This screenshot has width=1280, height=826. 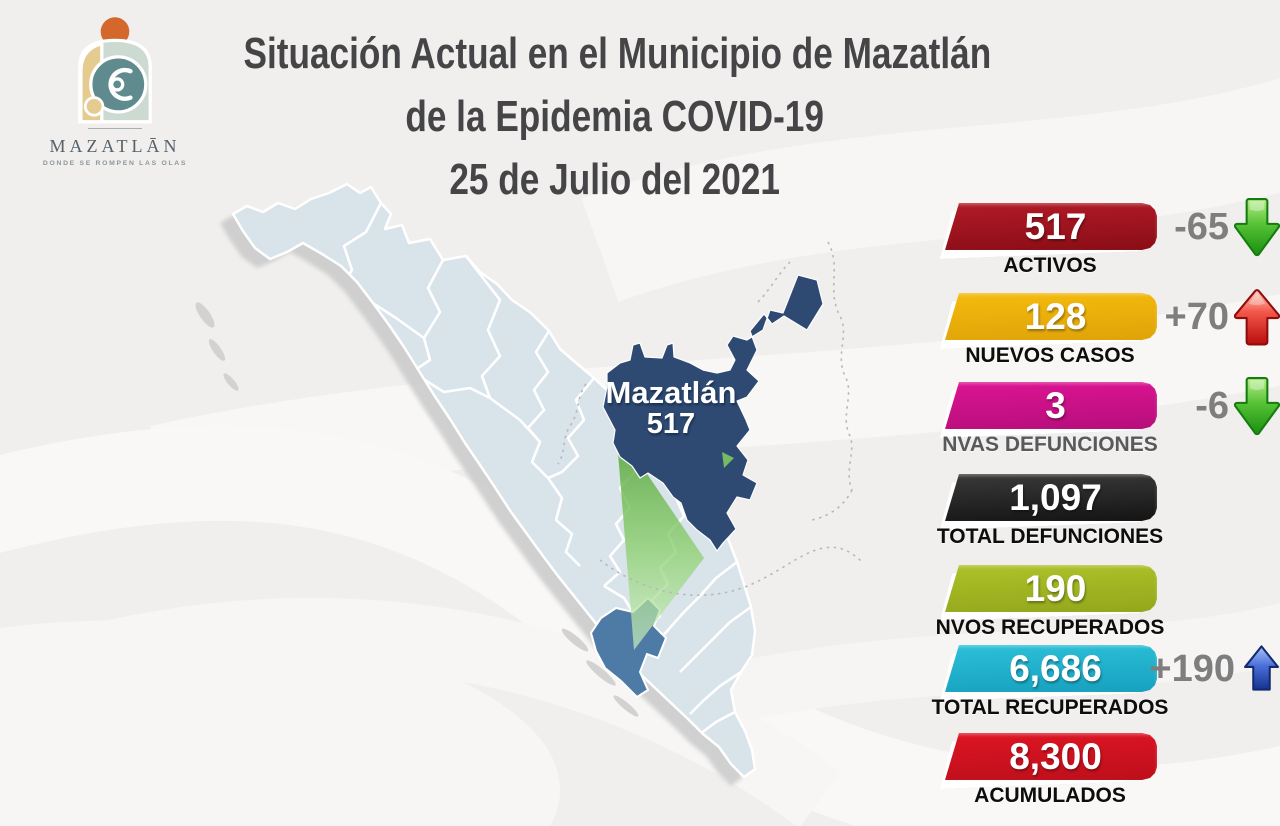 I want to click on stat-label: ACUMULADOS, so click(x=1050, y=795).